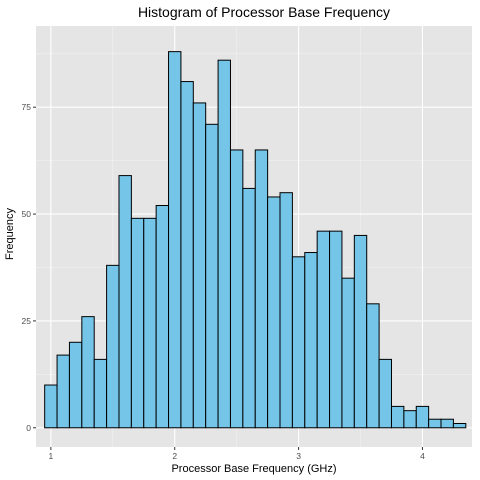 The width and height of the screenshot is (480, 480). Describe the element at coordinates (174, 456) in the screenshot. I see `x-tick-label: 2` at that location.